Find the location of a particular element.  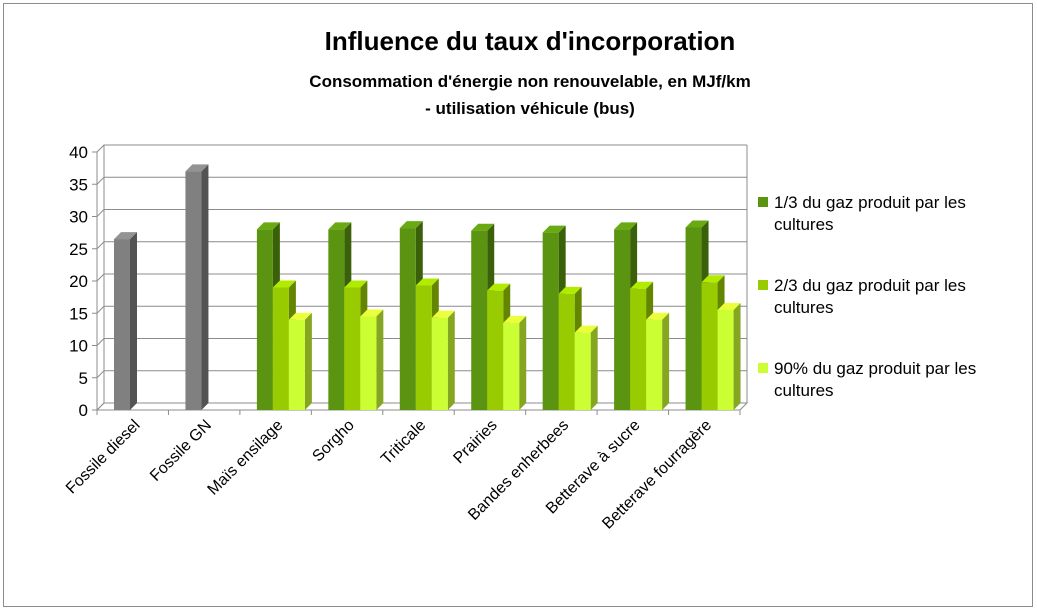

legend-label: 1/3 du gaz produit par les cultures is located at coordinates (870, 213).